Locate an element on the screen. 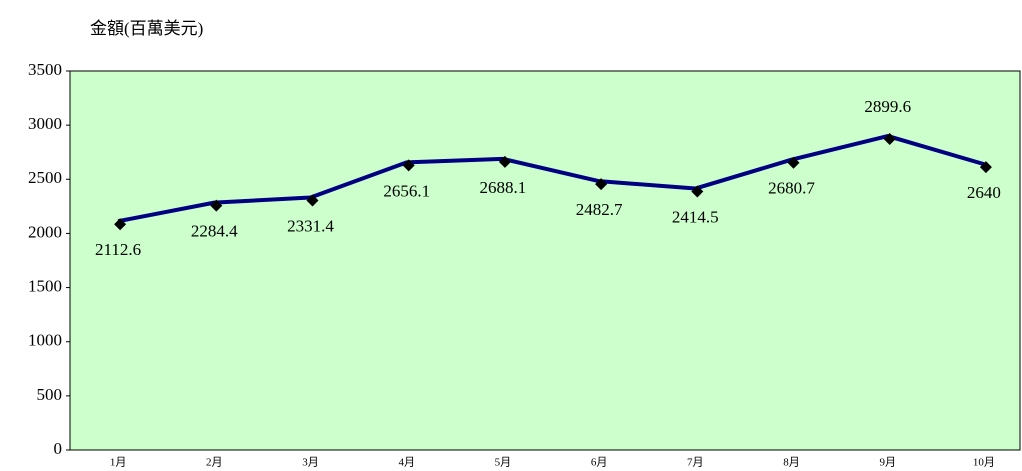 This screenshot has width=1022, height=471. y-tick-label: 500 is located at coordinates (50, 394).